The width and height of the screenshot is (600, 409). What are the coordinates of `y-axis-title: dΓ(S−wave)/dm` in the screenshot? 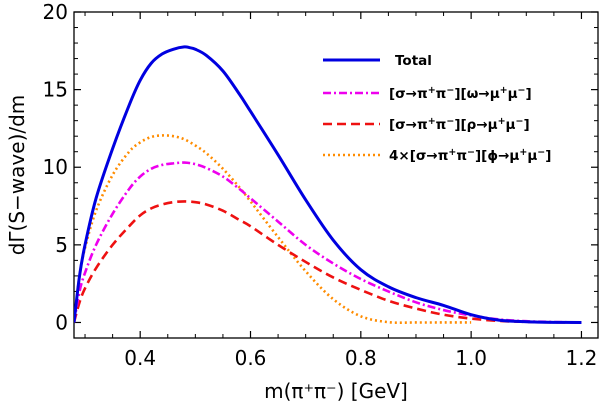 It's located at (17, 175).